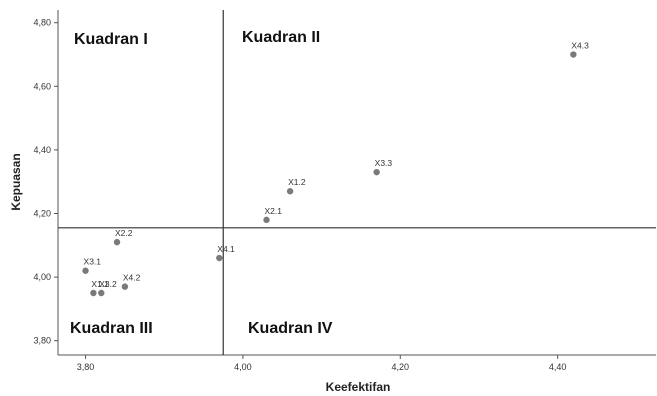  What do you see at coordinates (124, 233) in the screenshot?
I see `data-point-label: X2.2` at bounding box center [124, 233].